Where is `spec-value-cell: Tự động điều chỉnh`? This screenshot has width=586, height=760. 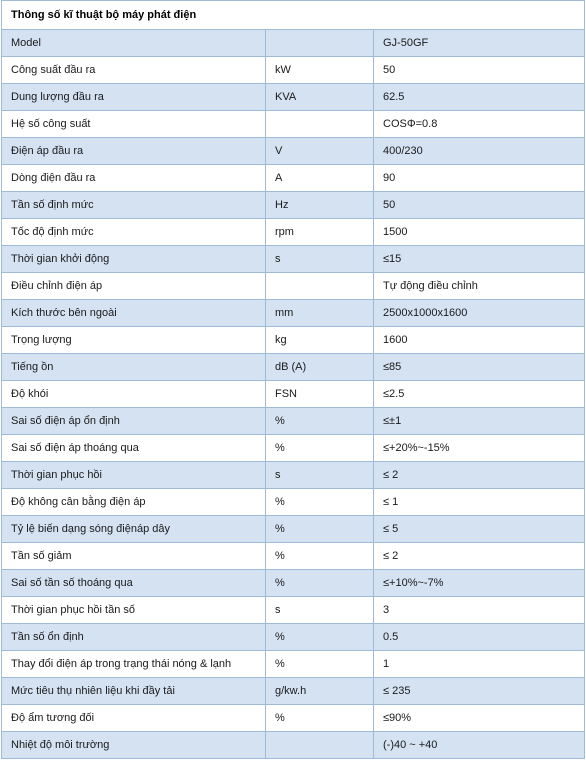 spec-value-cell: Tự động điều chỉnh is located at coordinates (479, 286).